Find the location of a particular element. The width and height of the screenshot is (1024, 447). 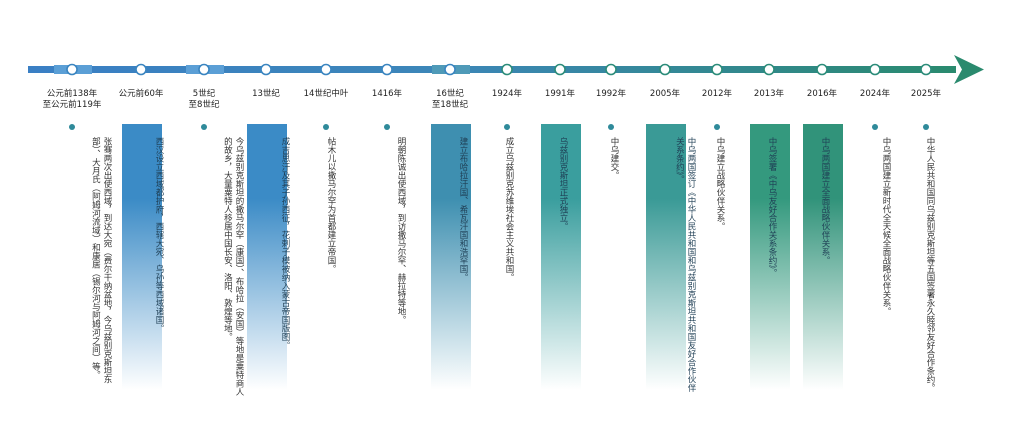

event-date: 2012年 is located at coordinates (717, 94).